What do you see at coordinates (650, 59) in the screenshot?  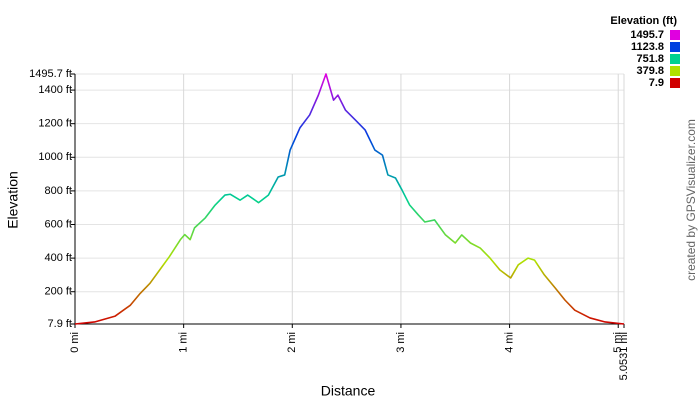 I see `legend-label: 751.8` at bounding box center [650, 59].